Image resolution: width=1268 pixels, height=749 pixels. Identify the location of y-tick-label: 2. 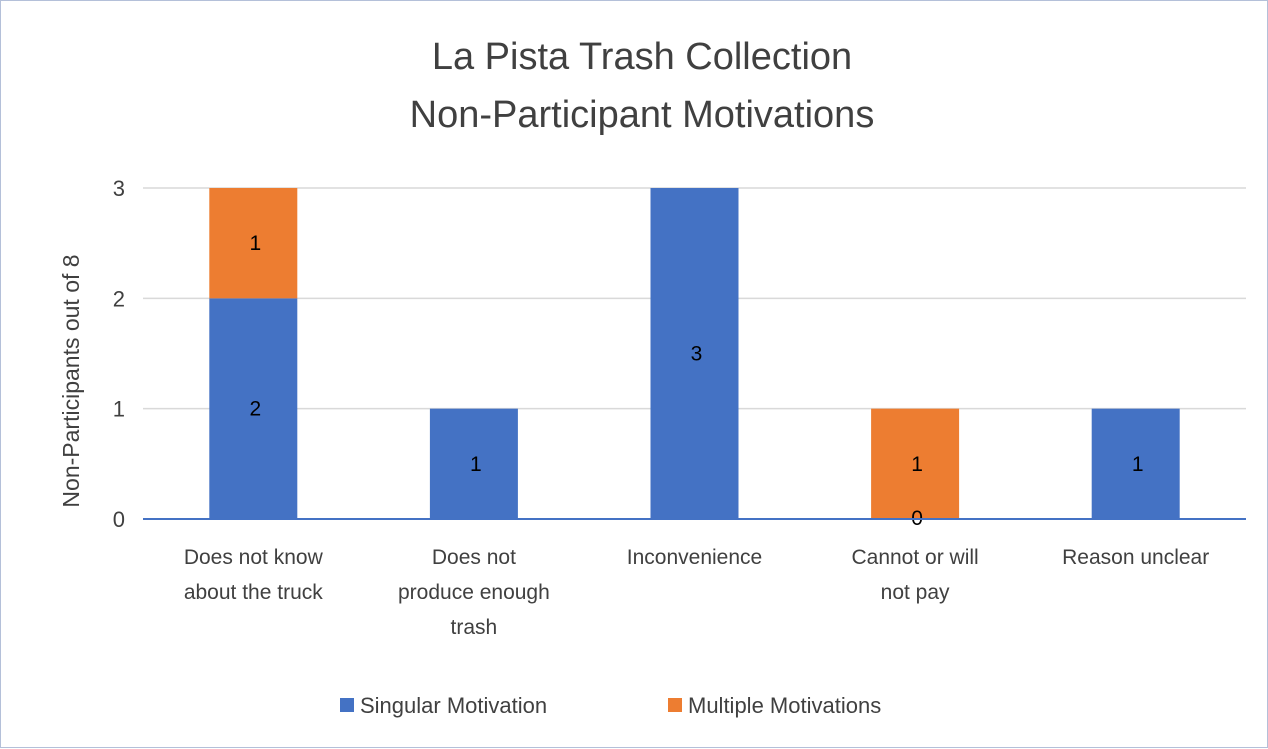
(119, 298).